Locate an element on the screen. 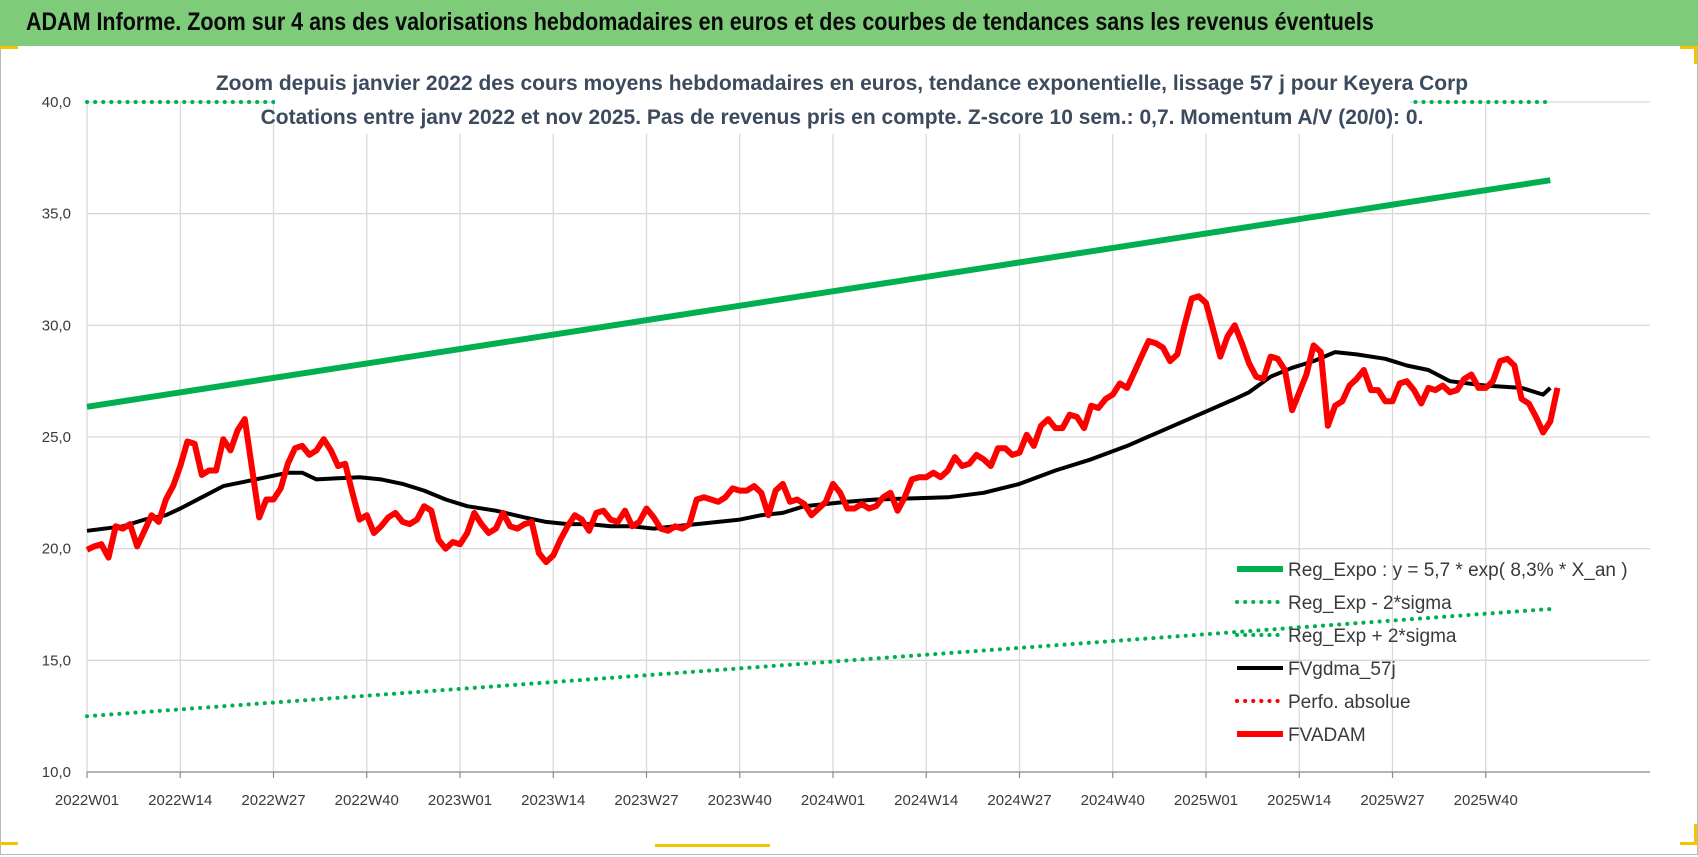 This screenshot has height=857, width=1698. frame-corner-bottom-left is located at coordinates (9, 843).